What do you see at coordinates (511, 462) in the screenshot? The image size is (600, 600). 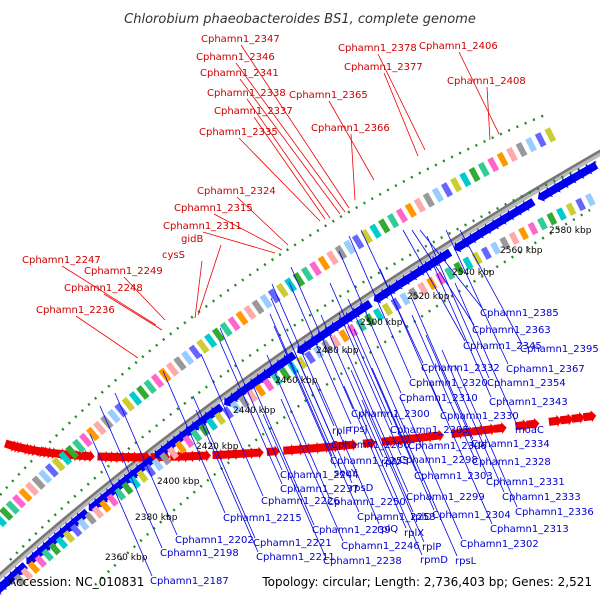 I see `reverse-gene-label: Cphamn1_2328` at bounding box center [511, 462].